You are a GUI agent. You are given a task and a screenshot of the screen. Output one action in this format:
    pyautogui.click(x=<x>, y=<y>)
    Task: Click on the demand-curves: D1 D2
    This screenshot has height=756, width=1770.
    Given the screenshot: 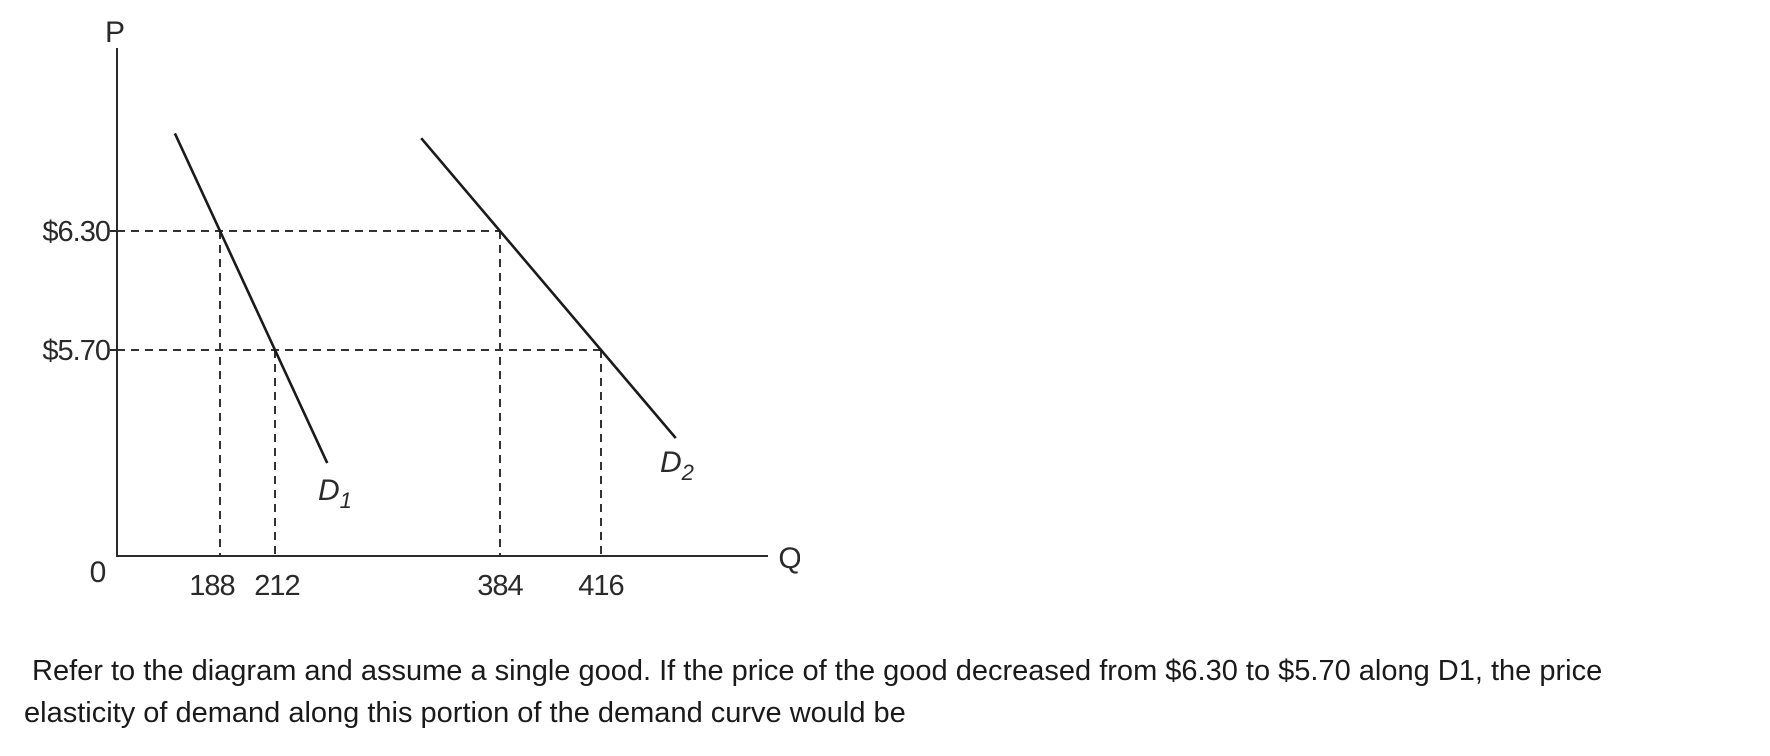 What is the action you would take?
    pyautogui.click(x=433, y=322)
    